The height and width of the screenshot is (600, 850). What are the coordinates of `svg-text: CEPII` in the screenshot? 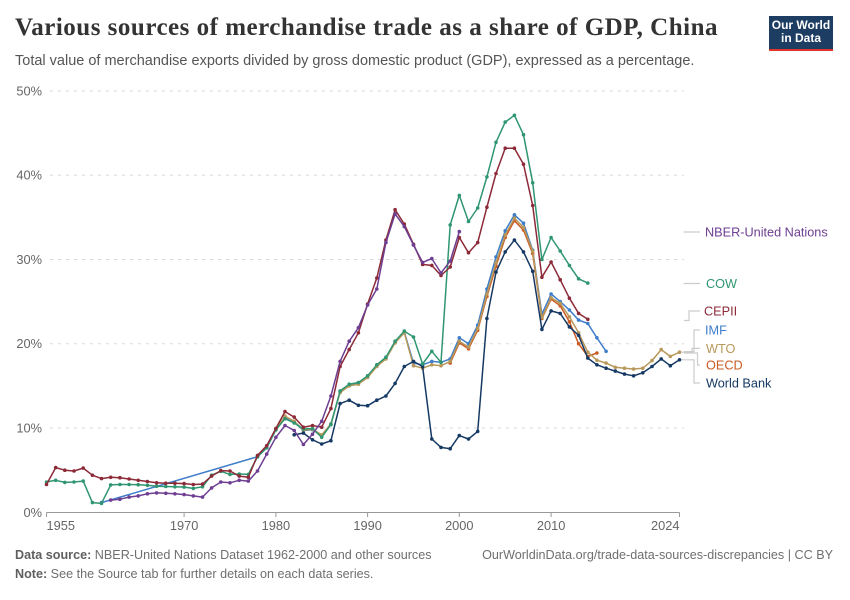 It's located at (720, 312).